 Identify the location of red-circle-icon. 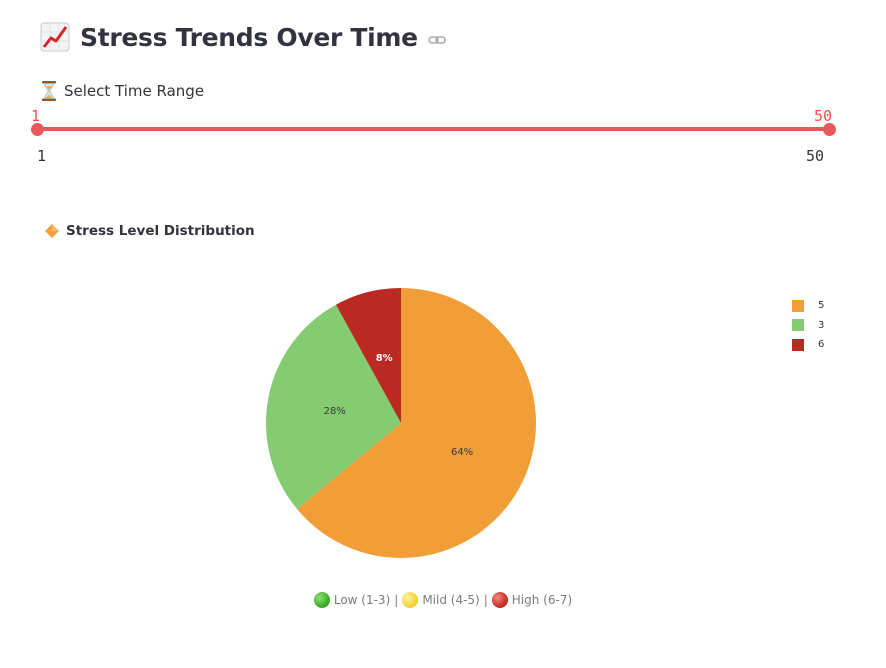
(499, 600).